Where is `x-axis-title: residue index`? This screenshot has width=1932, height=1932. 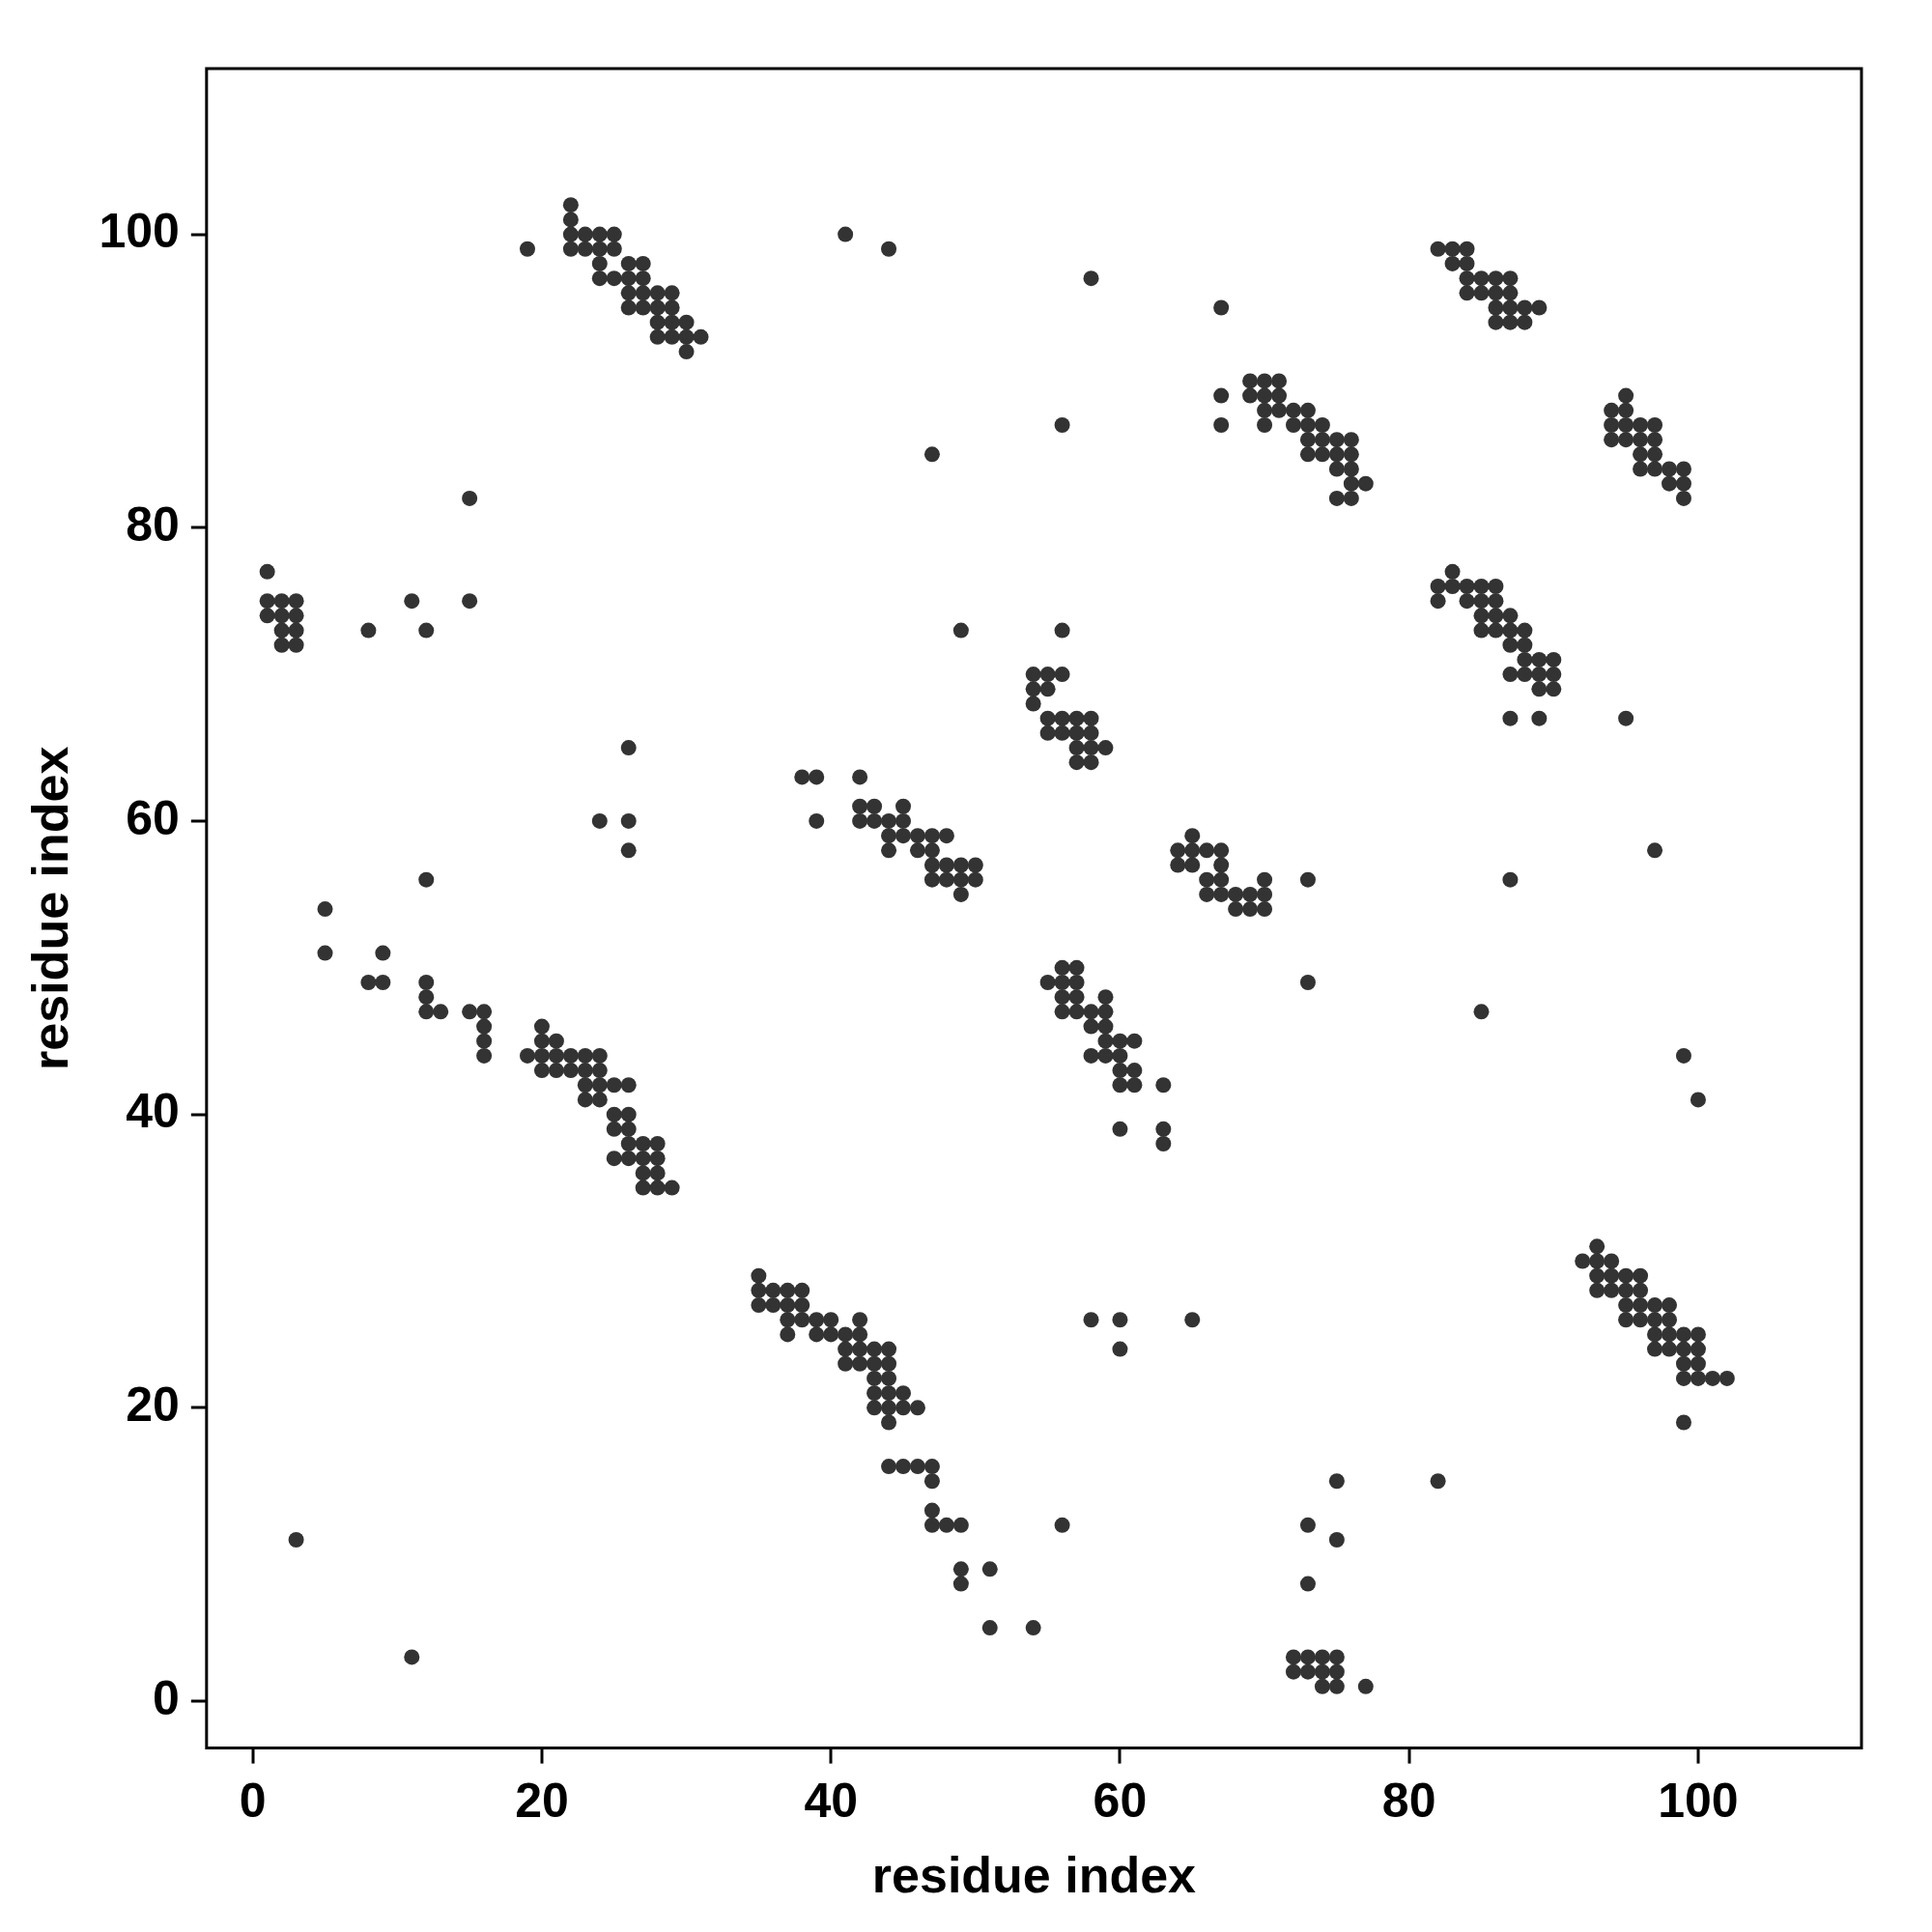 x-axis-title: residue index is located at coordinates (1034, 1875).